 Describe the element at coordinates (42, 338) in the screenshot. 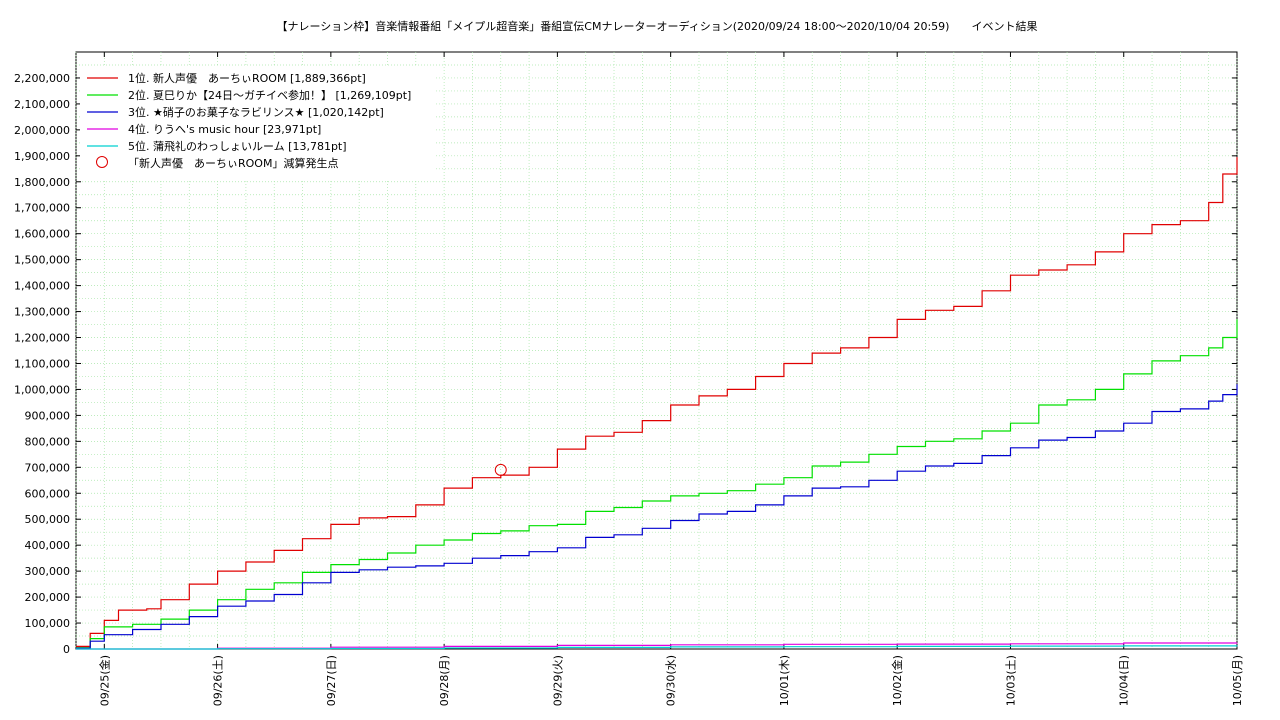

I see `y-tick-label: 1,200,000` at that location.